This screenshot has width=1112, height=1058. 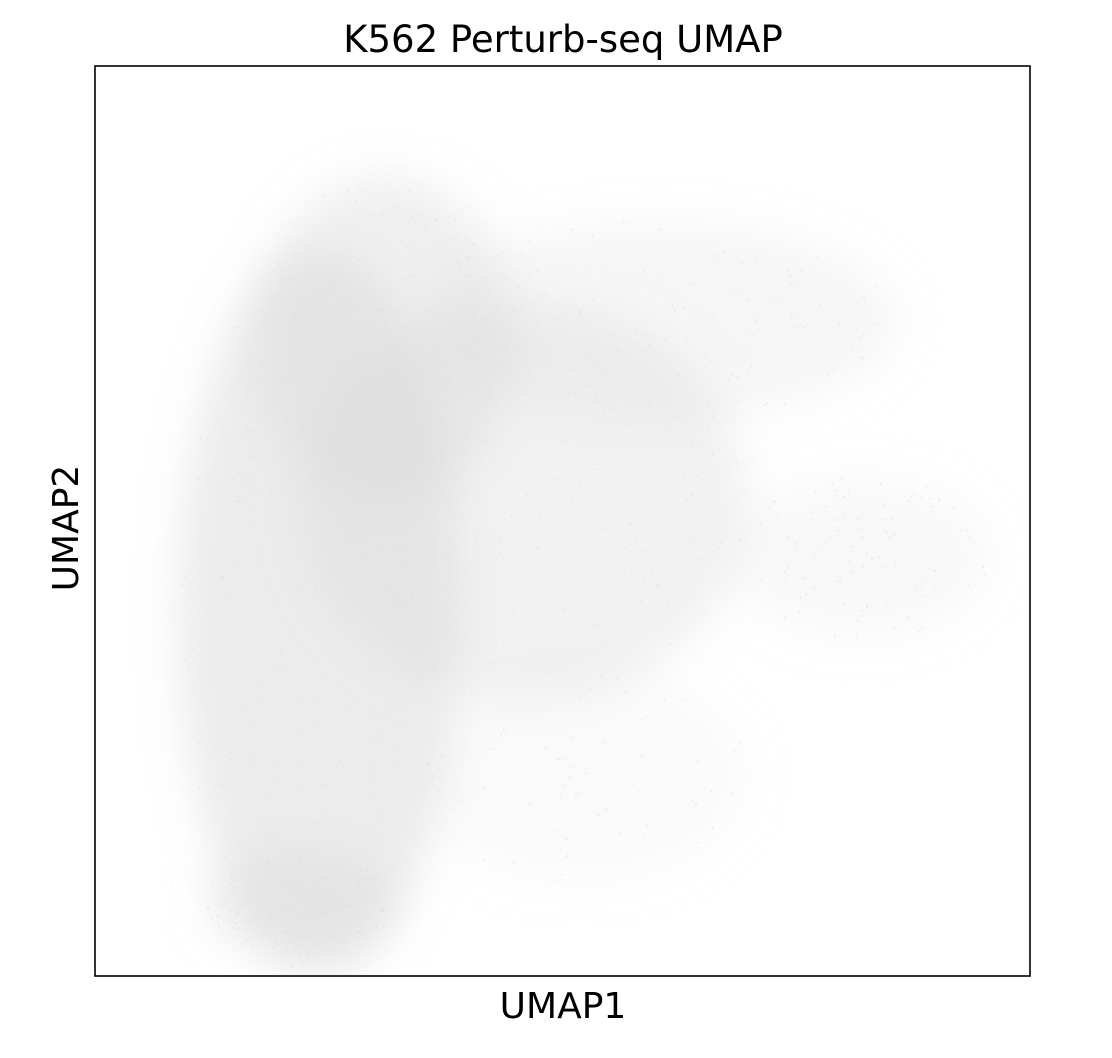 What do you see at coordinates (66, 528) in the screenshot?
I see `y-axis-label: UMAP2` at bounding box center [66, 528].